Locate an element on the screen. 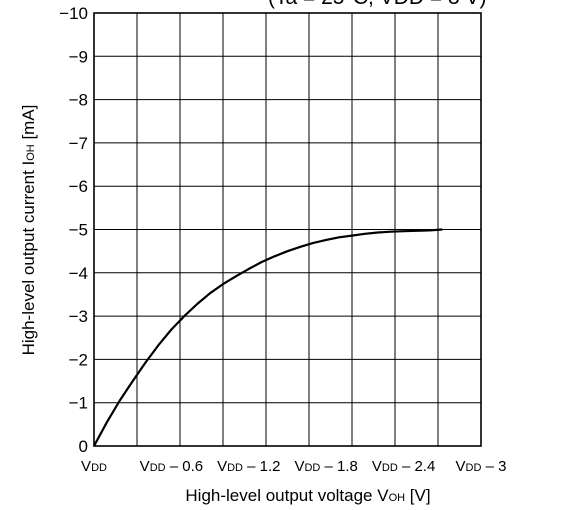  x-tick-label-rest: – 1.8 is located at coordinates (339, 466).